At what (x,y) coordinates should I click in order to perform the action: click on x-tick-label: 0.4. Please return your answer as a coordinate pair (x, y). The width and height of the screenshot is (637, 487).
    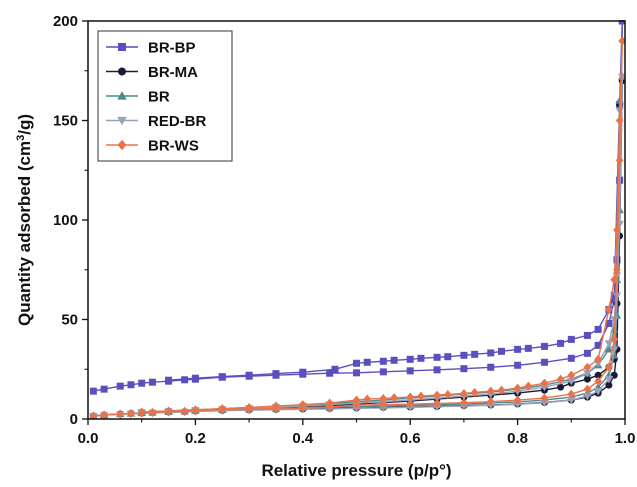
    Looking at the image, I should click on (303, 438).